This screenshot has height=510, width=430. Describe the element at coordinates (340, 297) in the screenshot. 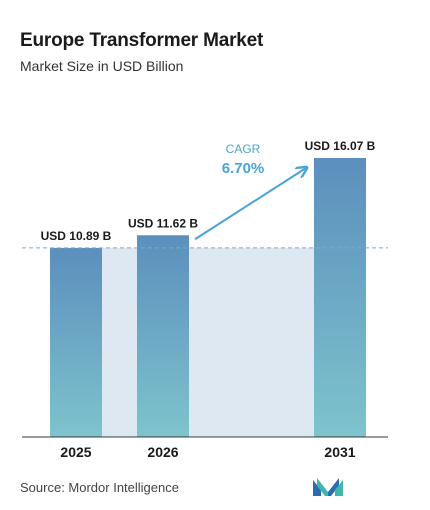

I see `bar-2031` at that location.